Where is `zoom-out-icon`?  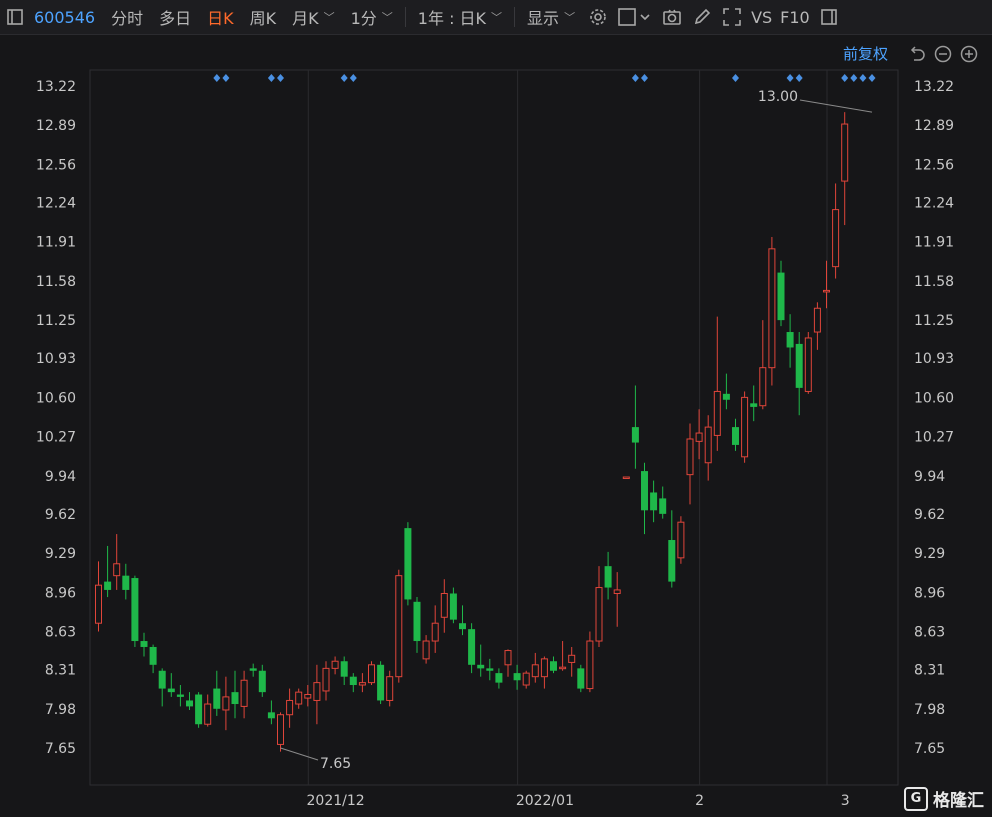 zoom-out-icon is located at coordinates (943, 54).